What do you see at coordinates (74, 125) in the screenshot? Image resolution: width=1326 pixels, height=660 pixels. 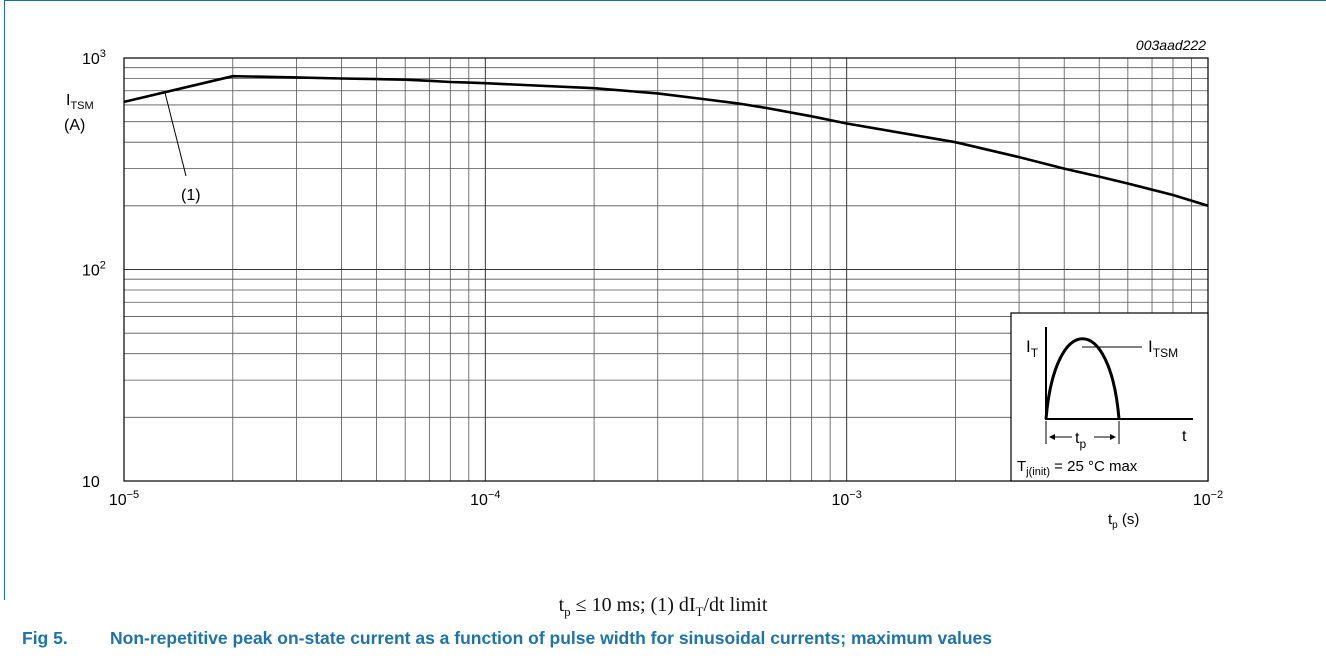 I see `y-axis-unit: (A)` at bounding box center [74, 125].